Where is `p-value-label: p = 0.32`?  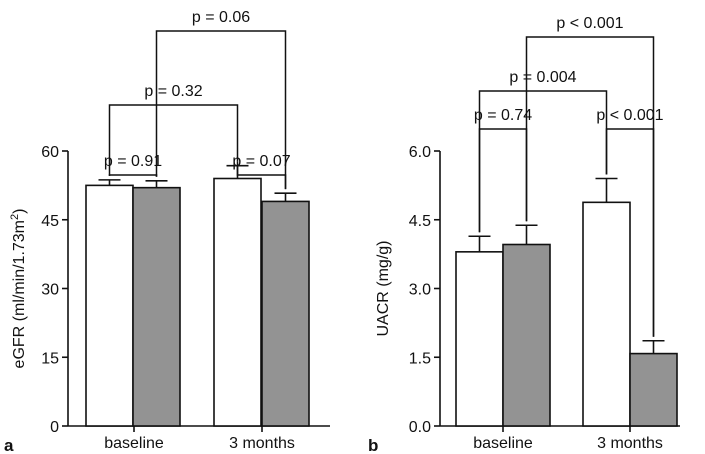
p-value-label: p = 0.32 is located at coordinates (173, 91).